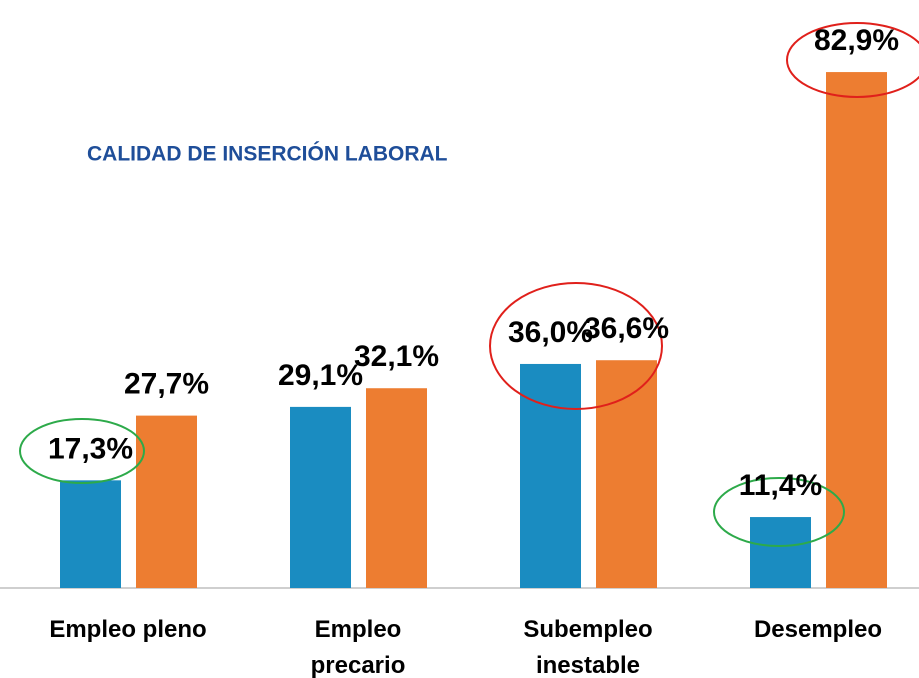 Image resolution: width=919 pixels, height=678 pixels. I want to click on x-tick-label: Empleo pleno, so click(128, 629).